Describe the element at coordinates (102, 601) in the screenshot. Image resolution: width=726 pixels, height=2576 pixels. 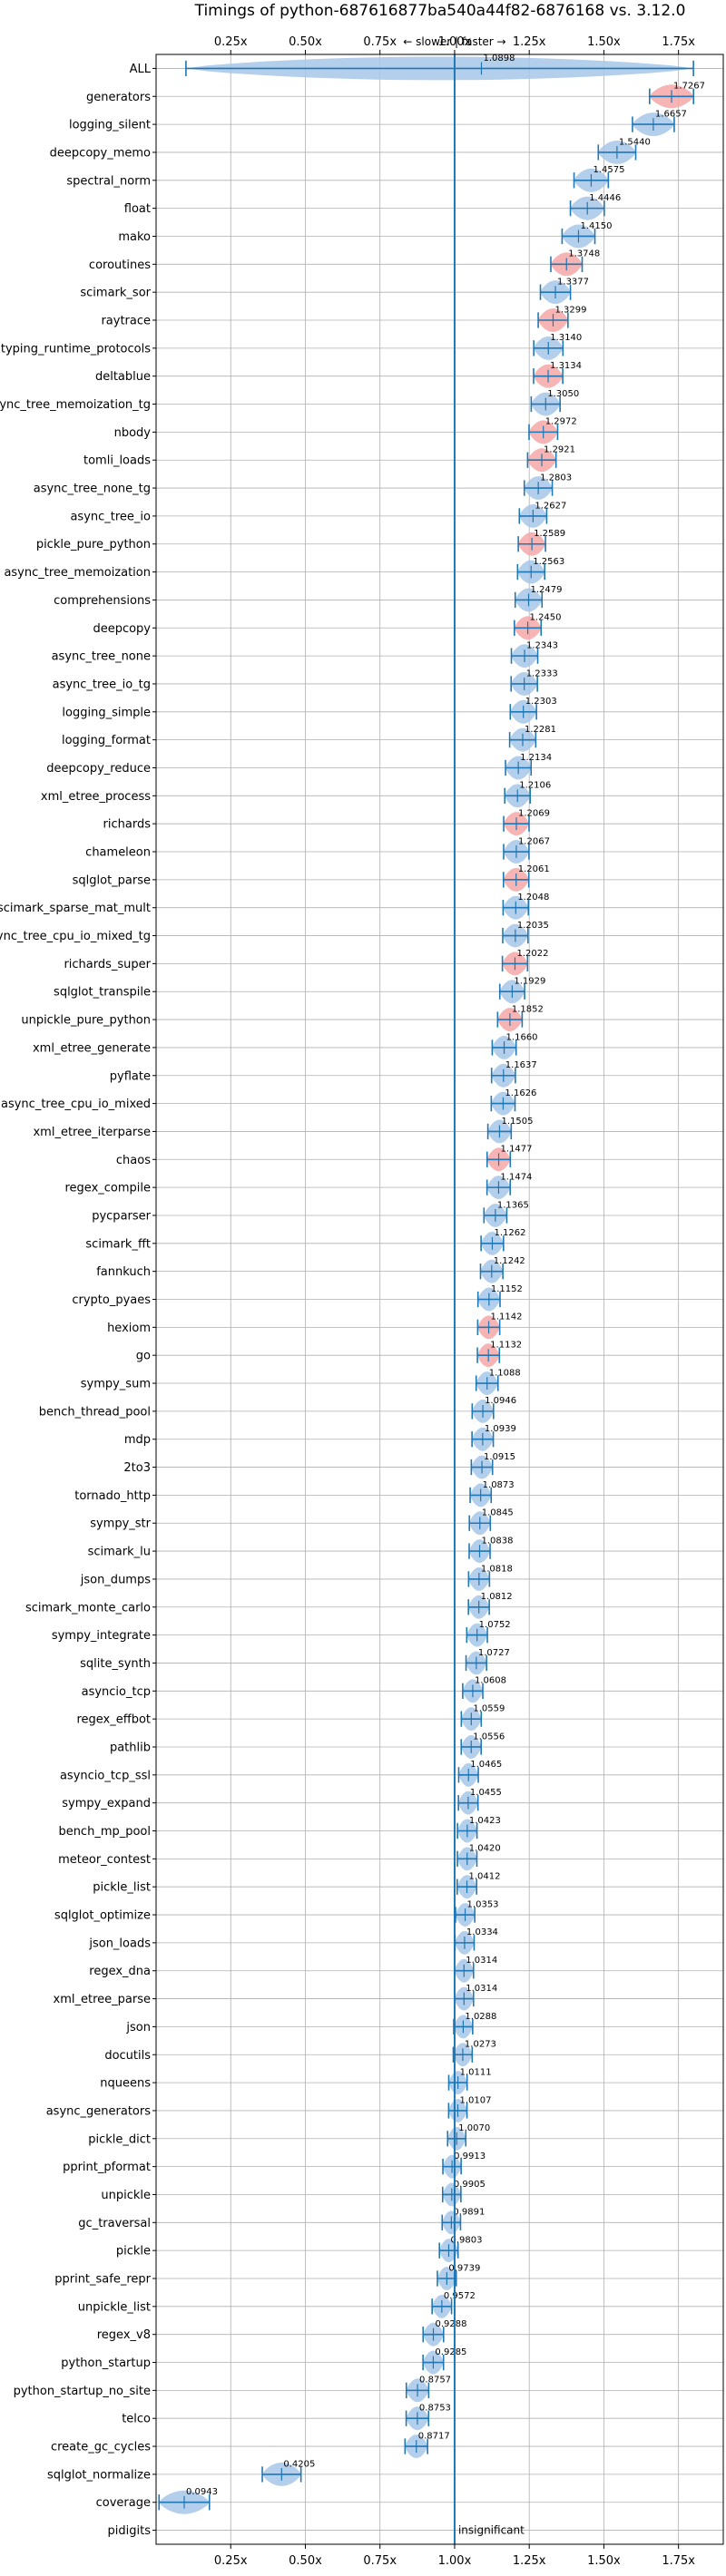
I see `category-label: comprehensions` at that location.